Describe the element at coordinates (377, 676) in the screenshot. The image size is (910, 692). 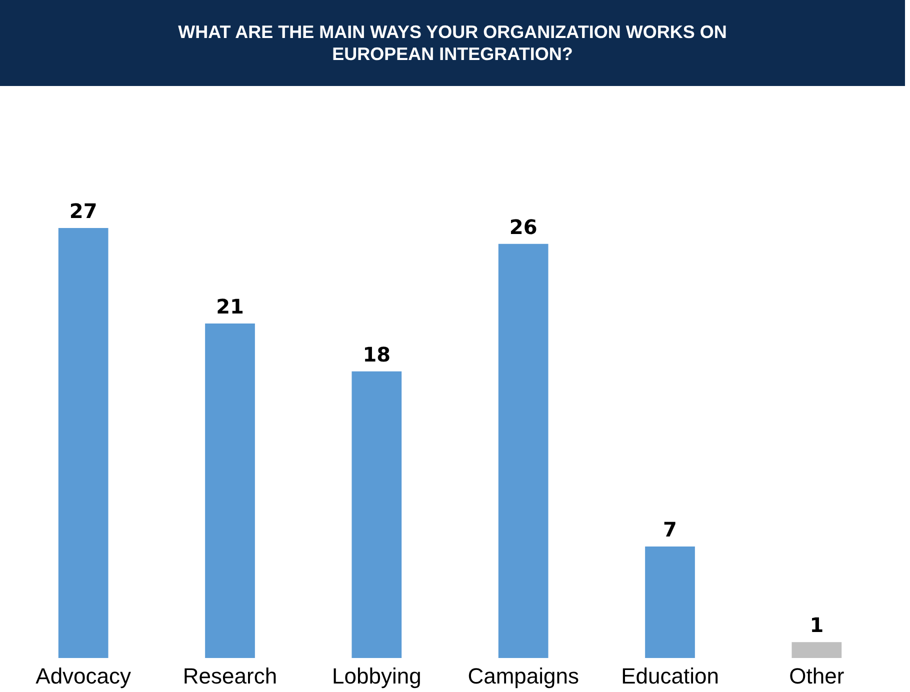
I see `x-tick-label: Lobbying` at that location.